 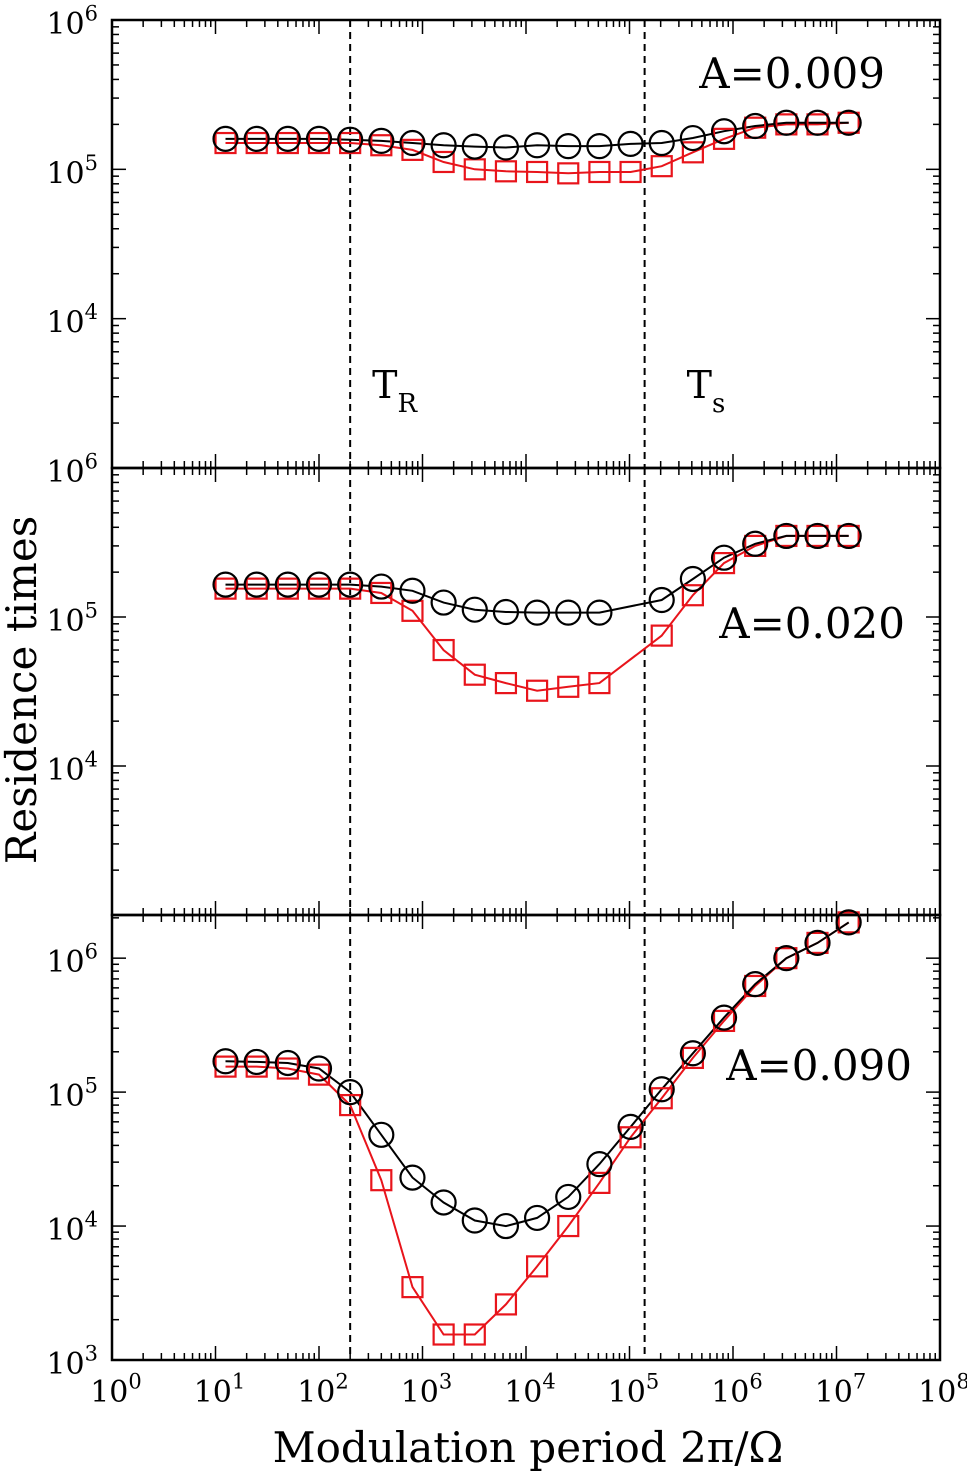 I want to click on x-tick-label: 10², so click(x=323, y=1390).